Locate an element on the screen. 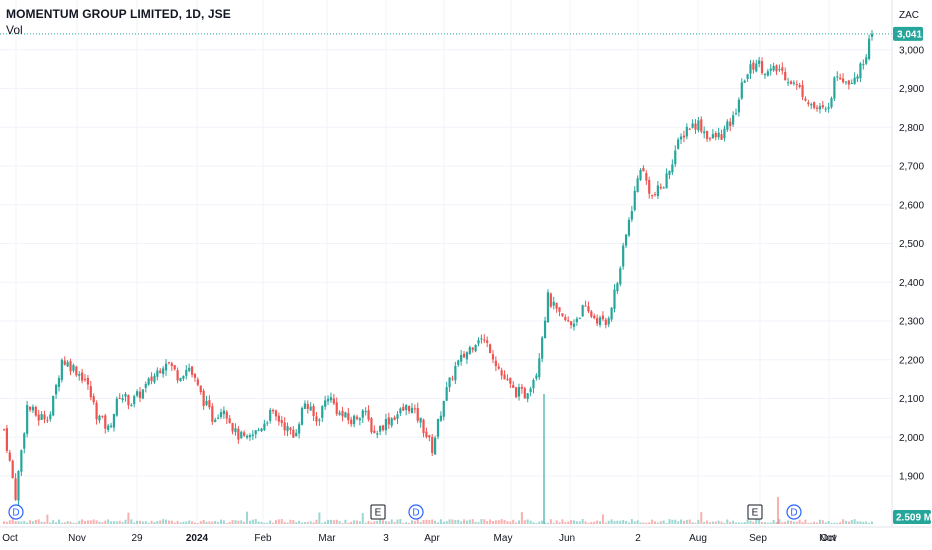 This screenshot has height=550, width=932. volume-indicator-label: Vol is located at coordinates (14, 30).